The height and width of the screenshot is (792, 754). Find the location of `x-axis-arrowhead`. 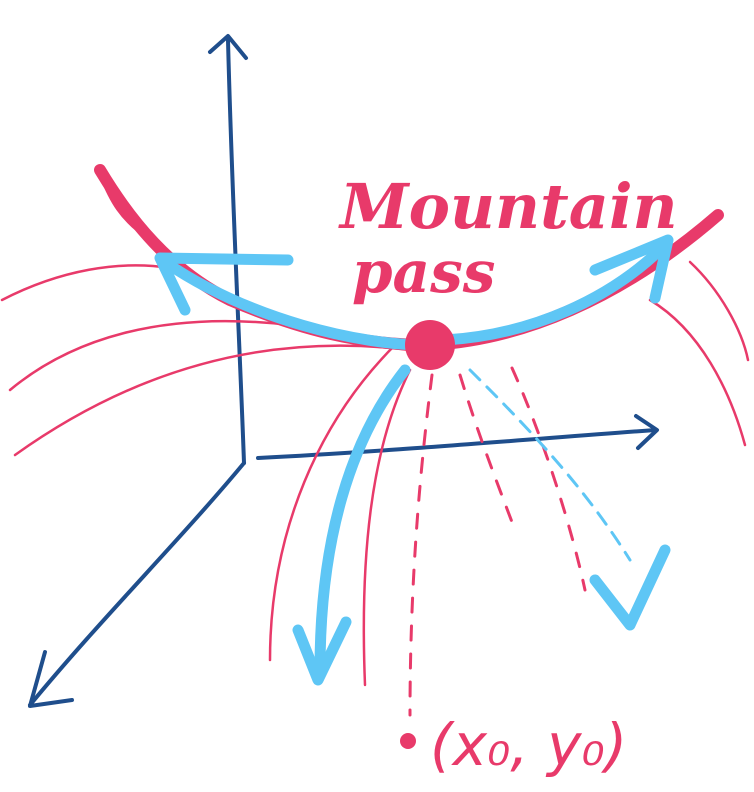

x-axis-arrowhead is located at coordinates (51, 679).